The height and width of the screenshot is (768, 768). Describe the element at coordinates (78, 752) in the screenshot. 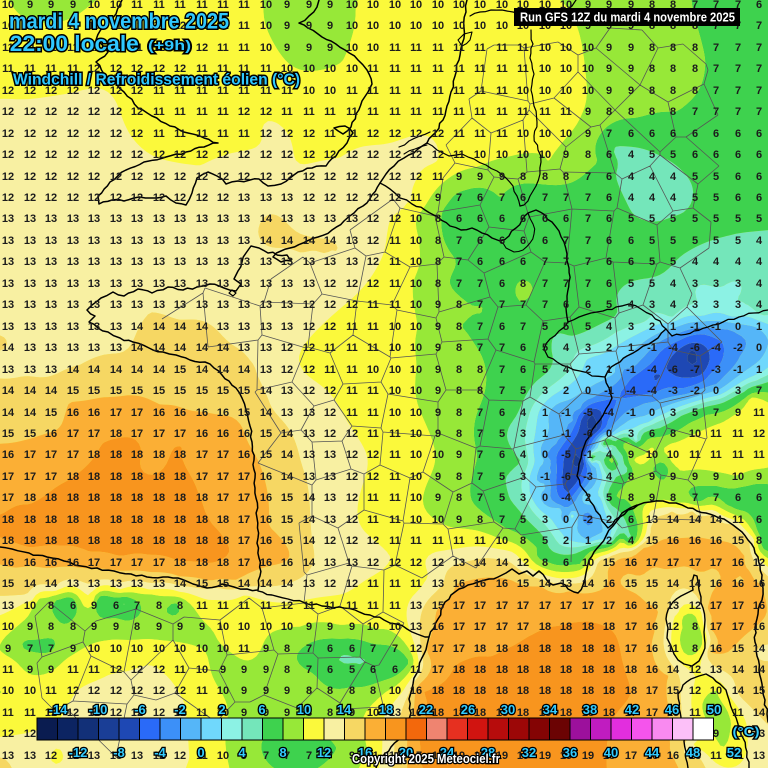

I see `svg-text: -12` at that location.